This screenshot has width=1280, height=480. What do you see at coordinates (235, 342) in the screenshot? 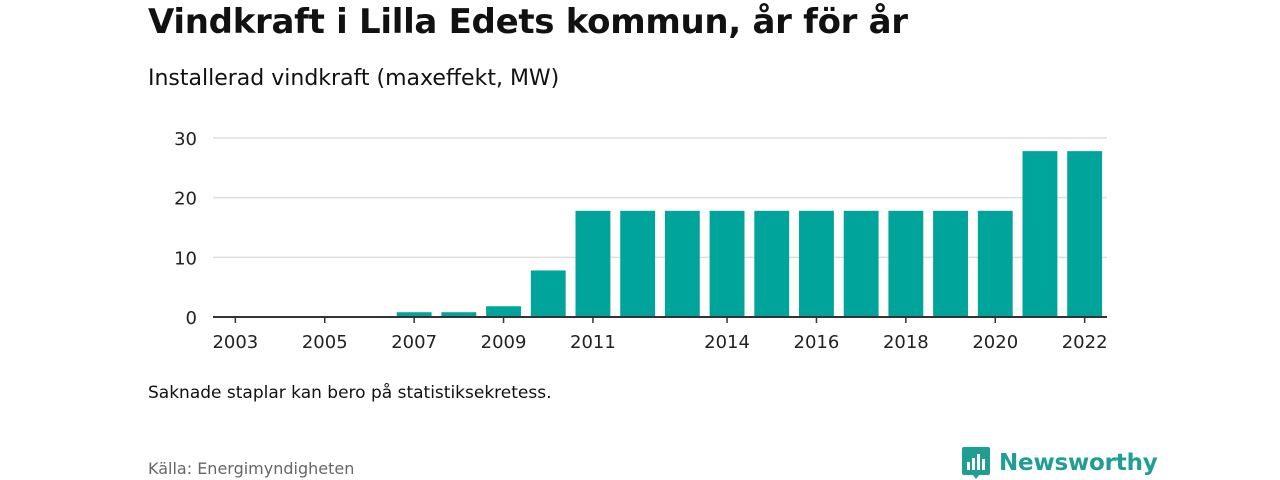
I see `x-tick-label: 2003` at bounding box center [235, 342].